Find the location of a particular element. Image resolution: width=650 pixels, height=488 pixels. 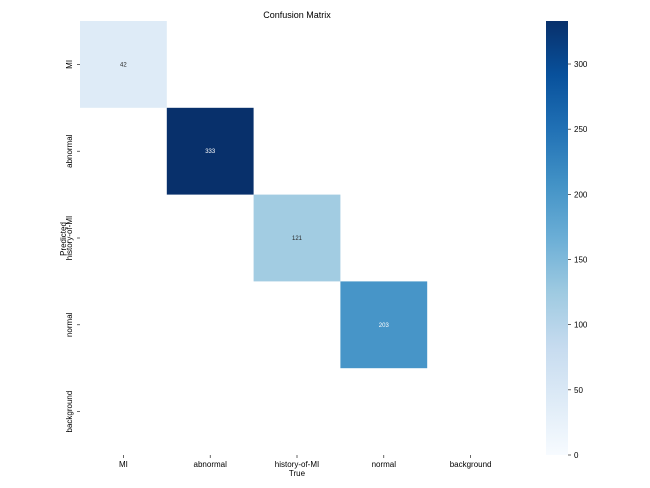

y-axis: MI abnormal history-of-MI normal background is located at coordinates (72, 246).